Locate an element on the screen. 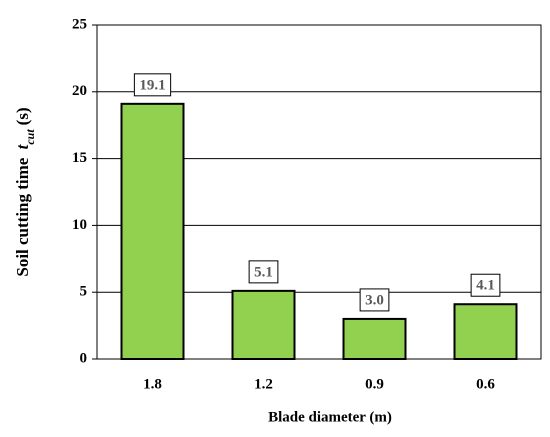 Image resolution: width=550 pixels, height=437 pixels. x-tick-label: 0.6 is located at coordinates (485, 384).